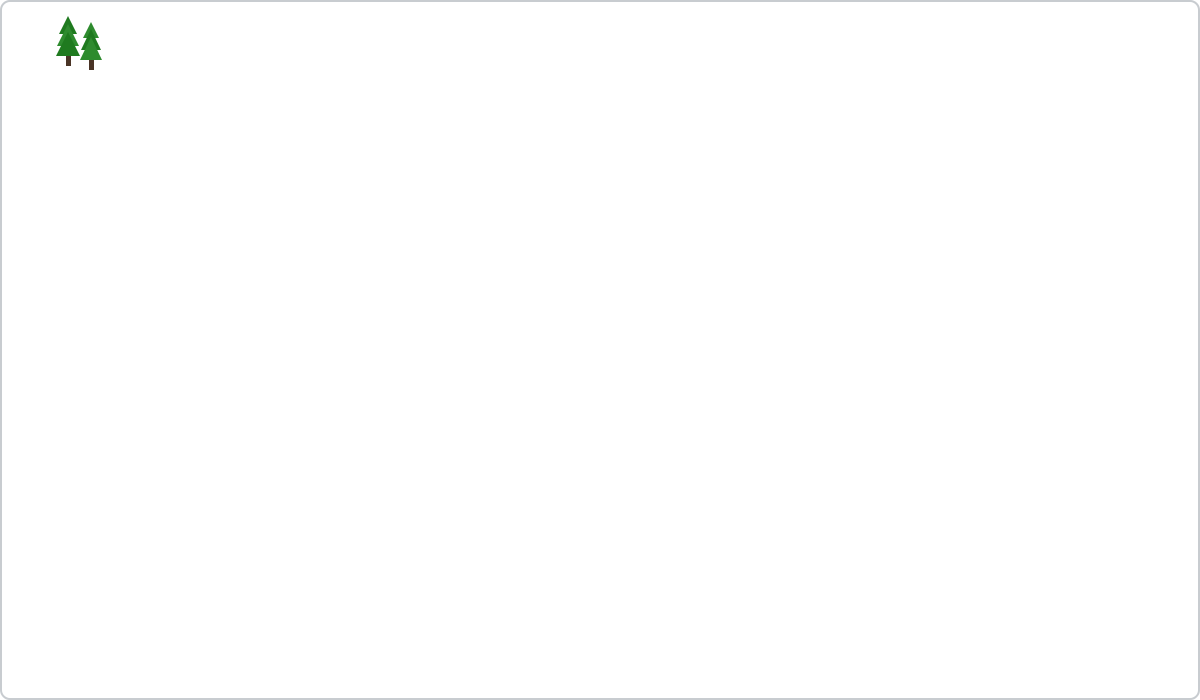  I want to click on evergreen-trees-icon, so click(79, 43).